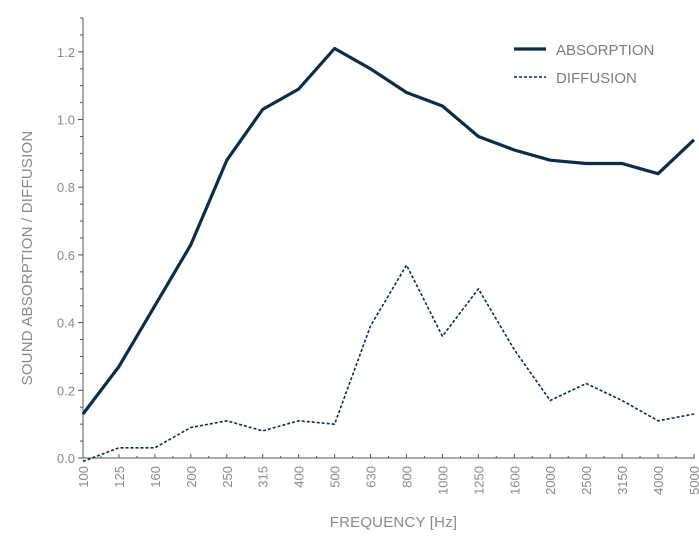  What do you see at coordinates (66, 187) in the screenshot?
I see `y-tick-label: 0.8` at bounding box center [66, 187].